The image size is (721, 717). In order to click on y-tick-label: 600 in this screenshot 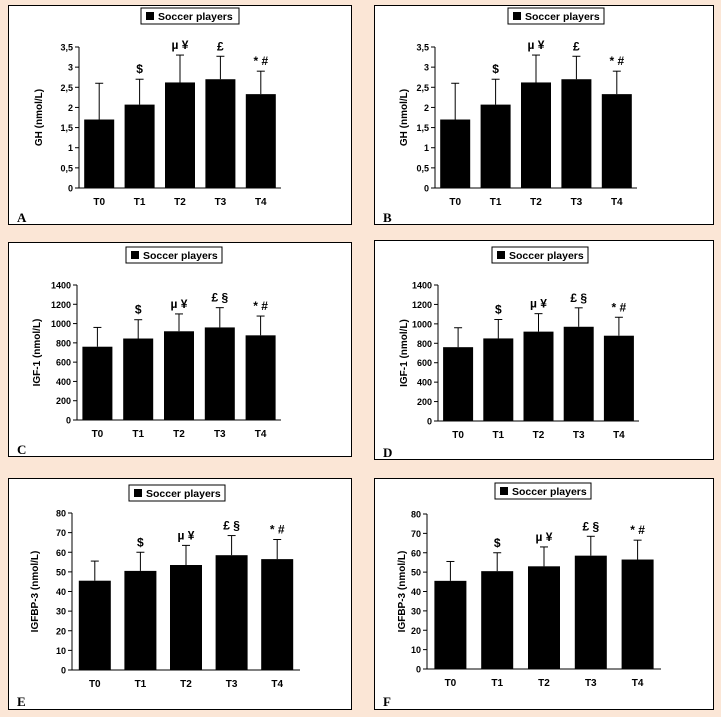, I will do `click(424, 363)`.